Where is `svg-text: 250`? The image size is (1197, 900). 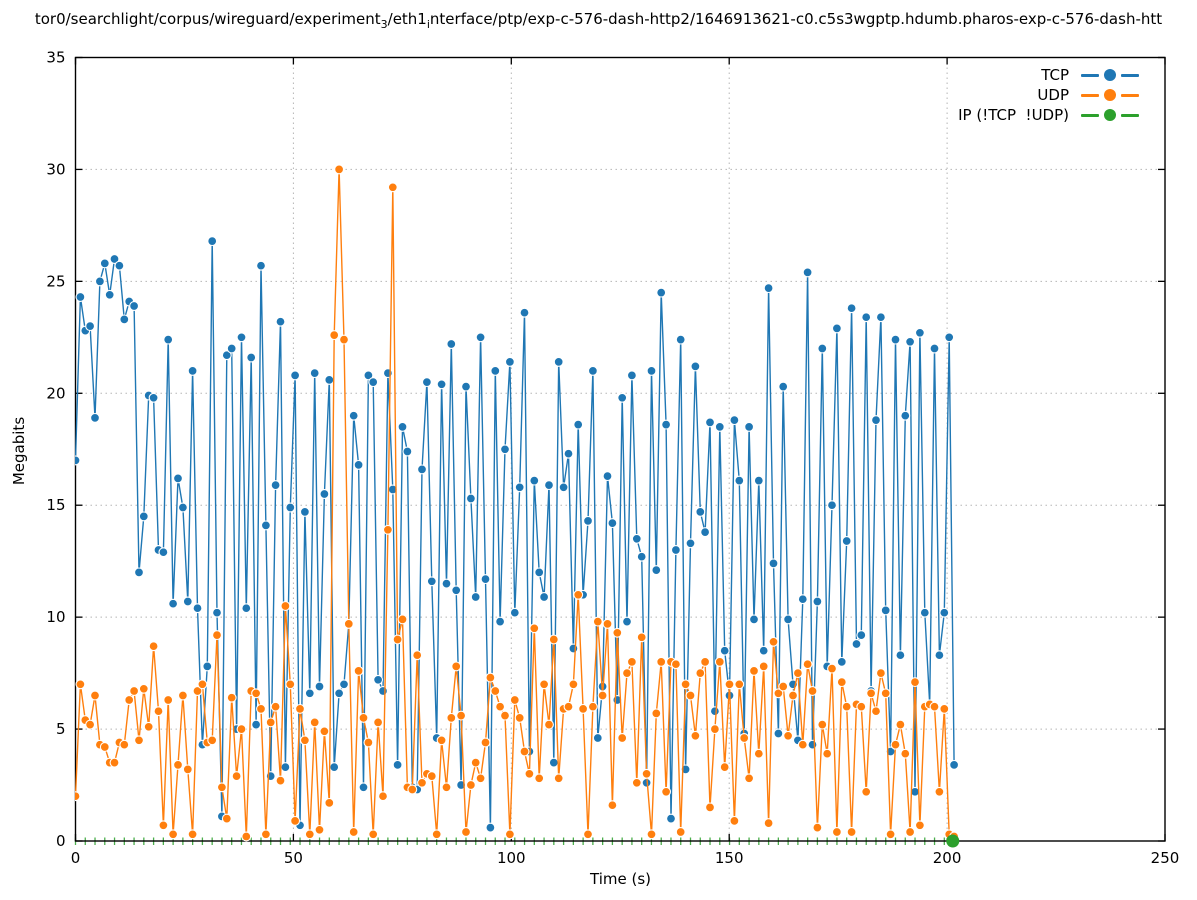
svg-text: 250 is located at coordinates (1165, 858).